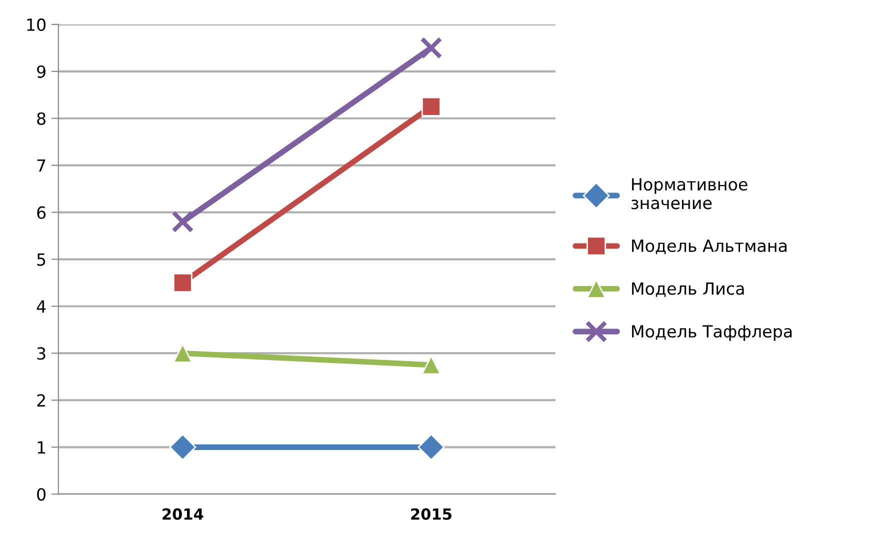  Describe the element at coordinates (42, 447) in the screenshot. I see `y-tick-label: 1` at that location.